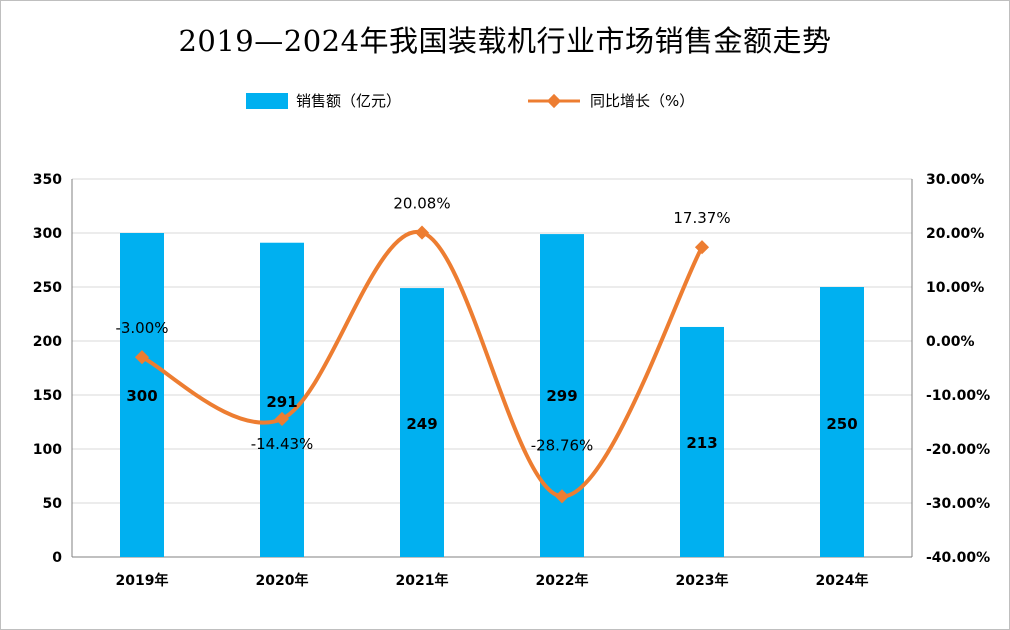  Describe the element at coordinates (958, 558) in the screenshot. I see `y-right-tick-label: -40.00%` at that location.